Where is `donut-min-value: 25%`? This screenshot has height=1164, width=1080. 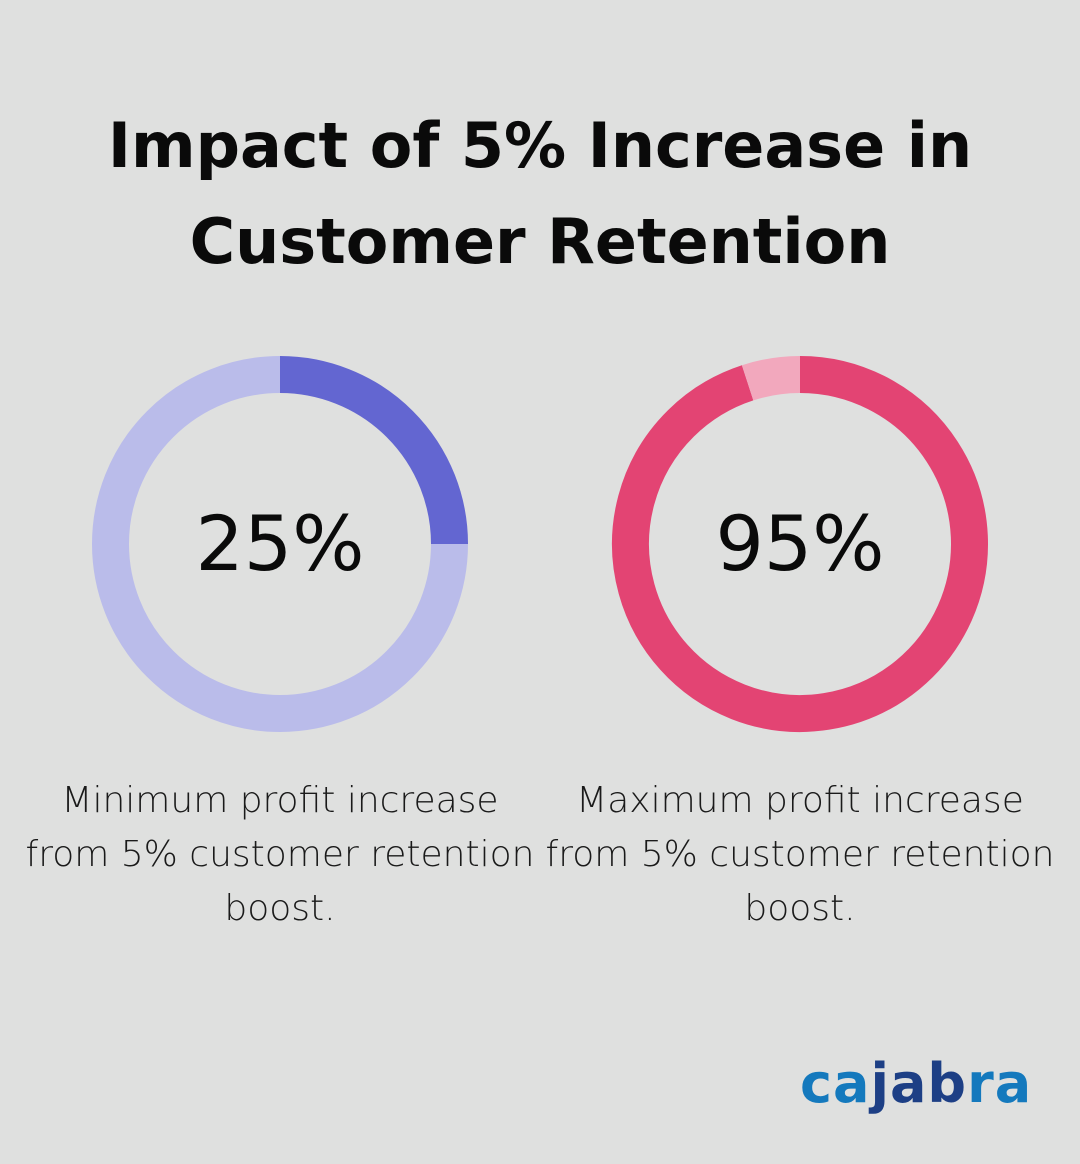 donut-min-value: 25% is located at coordinates (280, 543).